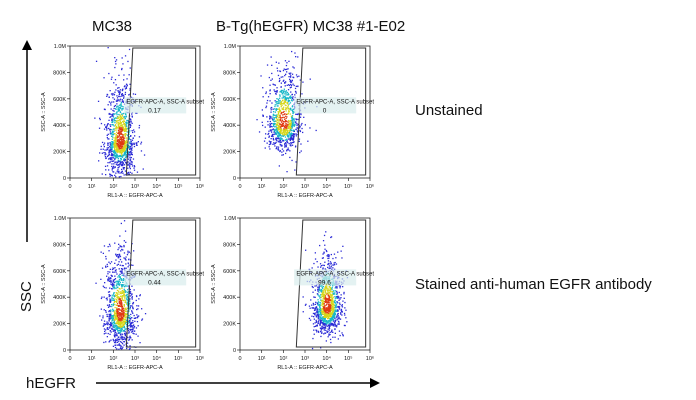 This screenshot has height=400, width=696. What do you see at coordinates (154, 110) in the screenshot?
I see `gate-percent: 0.17` at bounding box center [154, 110].